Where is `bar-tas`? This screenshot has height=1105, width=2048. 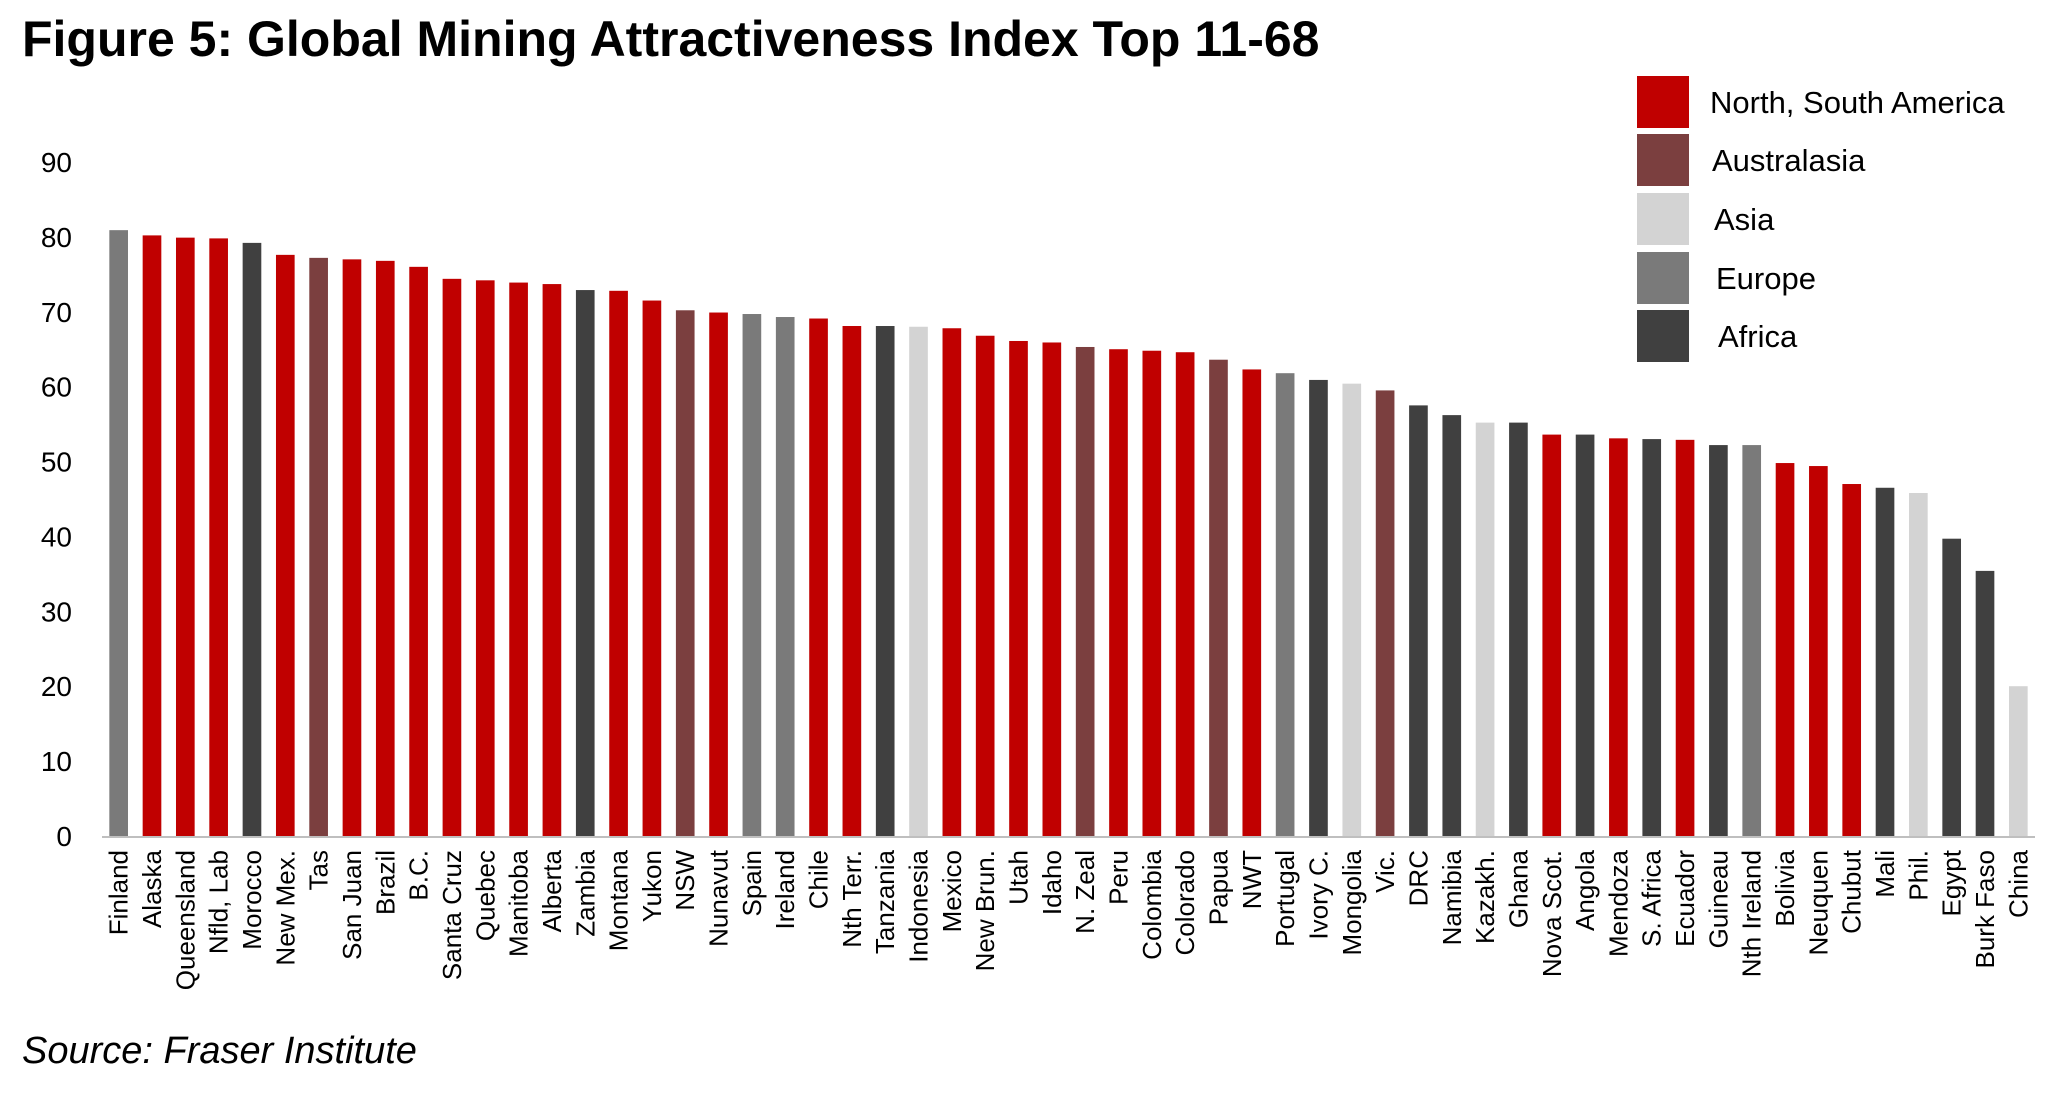
bar-tas is located at coordinates (318, 546).